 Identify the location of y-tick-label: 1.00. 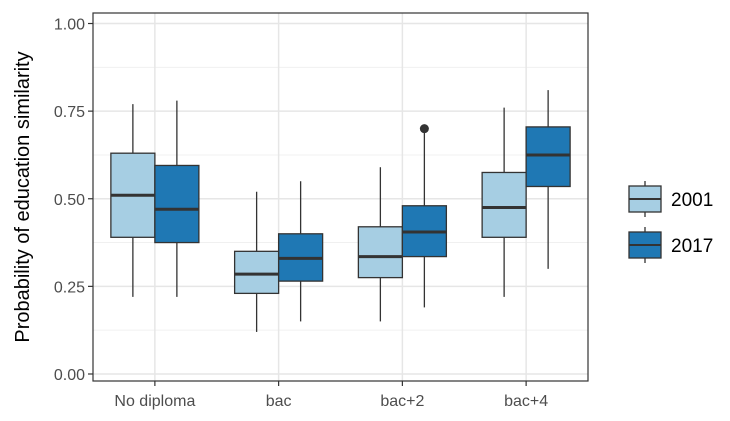
(69, 25).